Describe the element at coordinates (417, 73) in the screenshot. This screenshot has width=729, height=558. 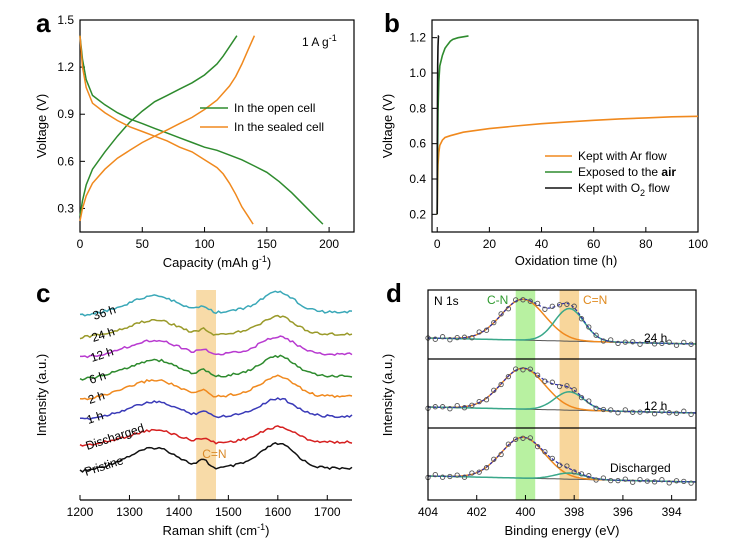
I see `b-ytick-label: 1.0` at that location.